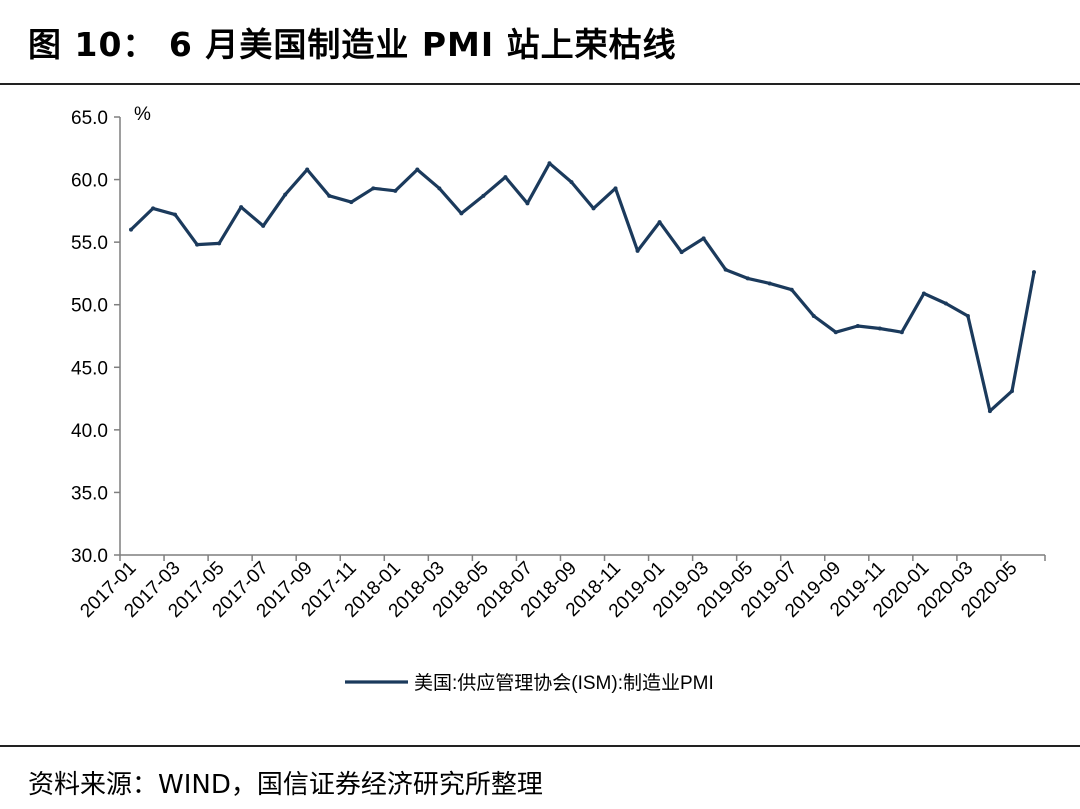  Describe the element at coordinates (111, 335) in the screenshot. I see `y-axis: 30.0 35.0 40.0 45.0 50.0 55.0 60.0 65.0%` at that location.